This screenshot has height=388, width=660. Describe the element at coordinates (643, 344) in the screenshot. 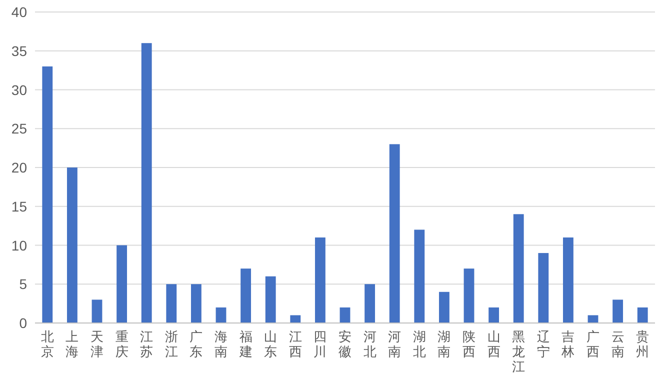

I see `x-tick-label: 贵州` at that location.